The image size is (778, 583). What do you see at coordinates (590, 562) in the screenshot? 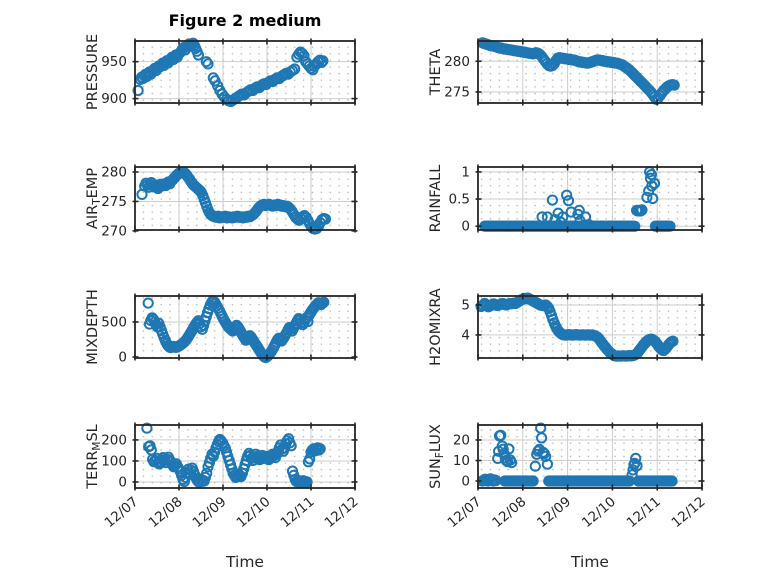
I see `x-axis-label-right: Time` at bounding box center [590, 562].